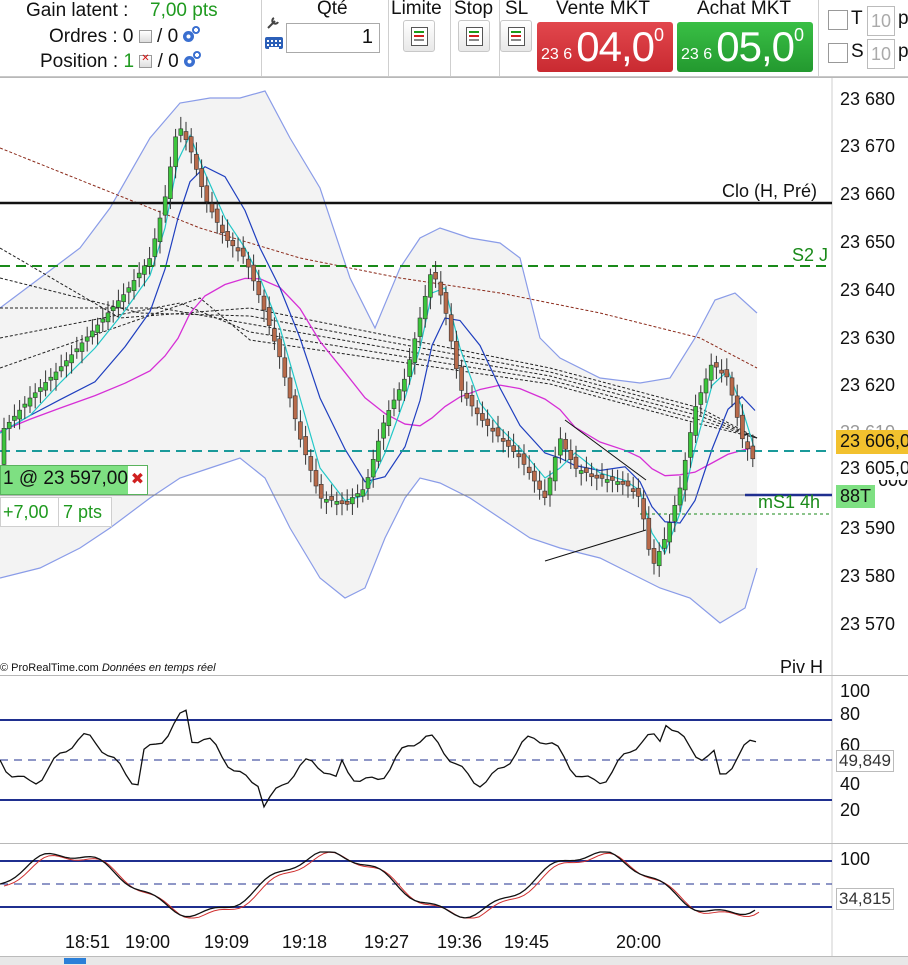  What do you see at coordinates (274, 43) in the screenshot?
I see `keyboard-icon` at bounding box center [274, 43].